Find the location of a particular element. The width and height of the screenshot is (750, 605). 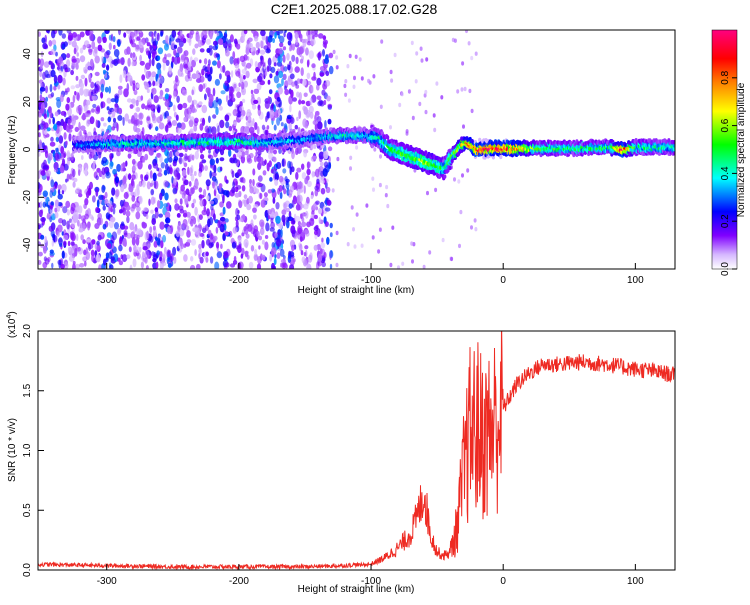

ridge-cell is located at coordinates (388, 137).